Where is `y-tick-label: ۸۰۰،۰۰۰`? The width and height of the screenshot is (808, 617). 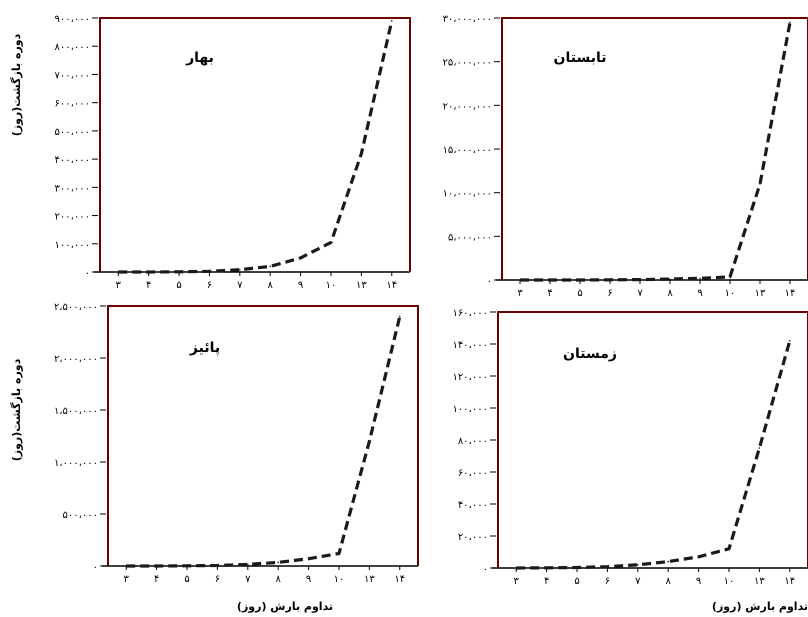 y-tick-label: ۸۰۰،۰۰۰ is located at coordinates (72, 47).